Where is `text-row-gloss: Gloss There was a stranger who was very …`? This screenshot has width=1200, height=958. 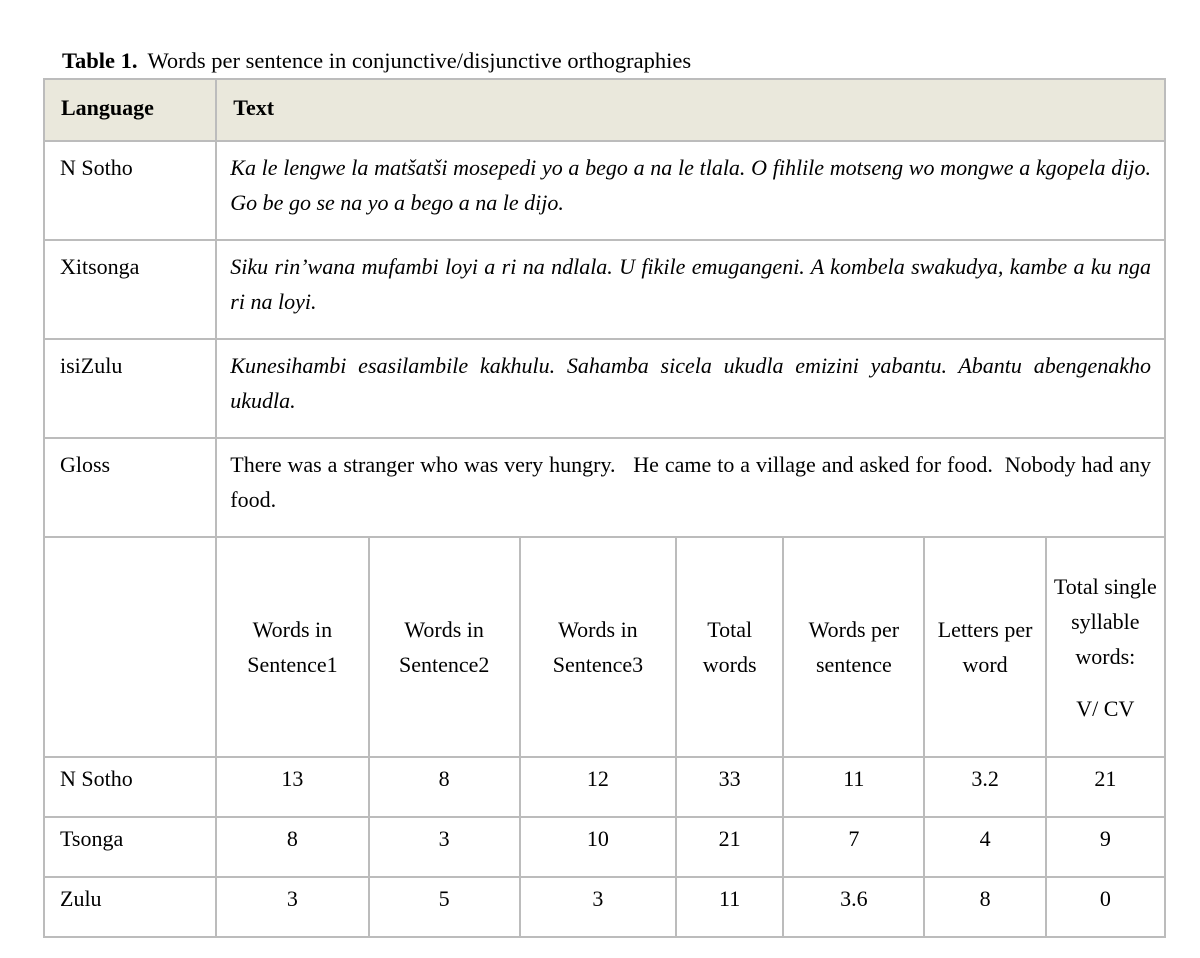 text-row-gloss: Gloss There was a stranger who was very … is located at coordinates (604, 487).